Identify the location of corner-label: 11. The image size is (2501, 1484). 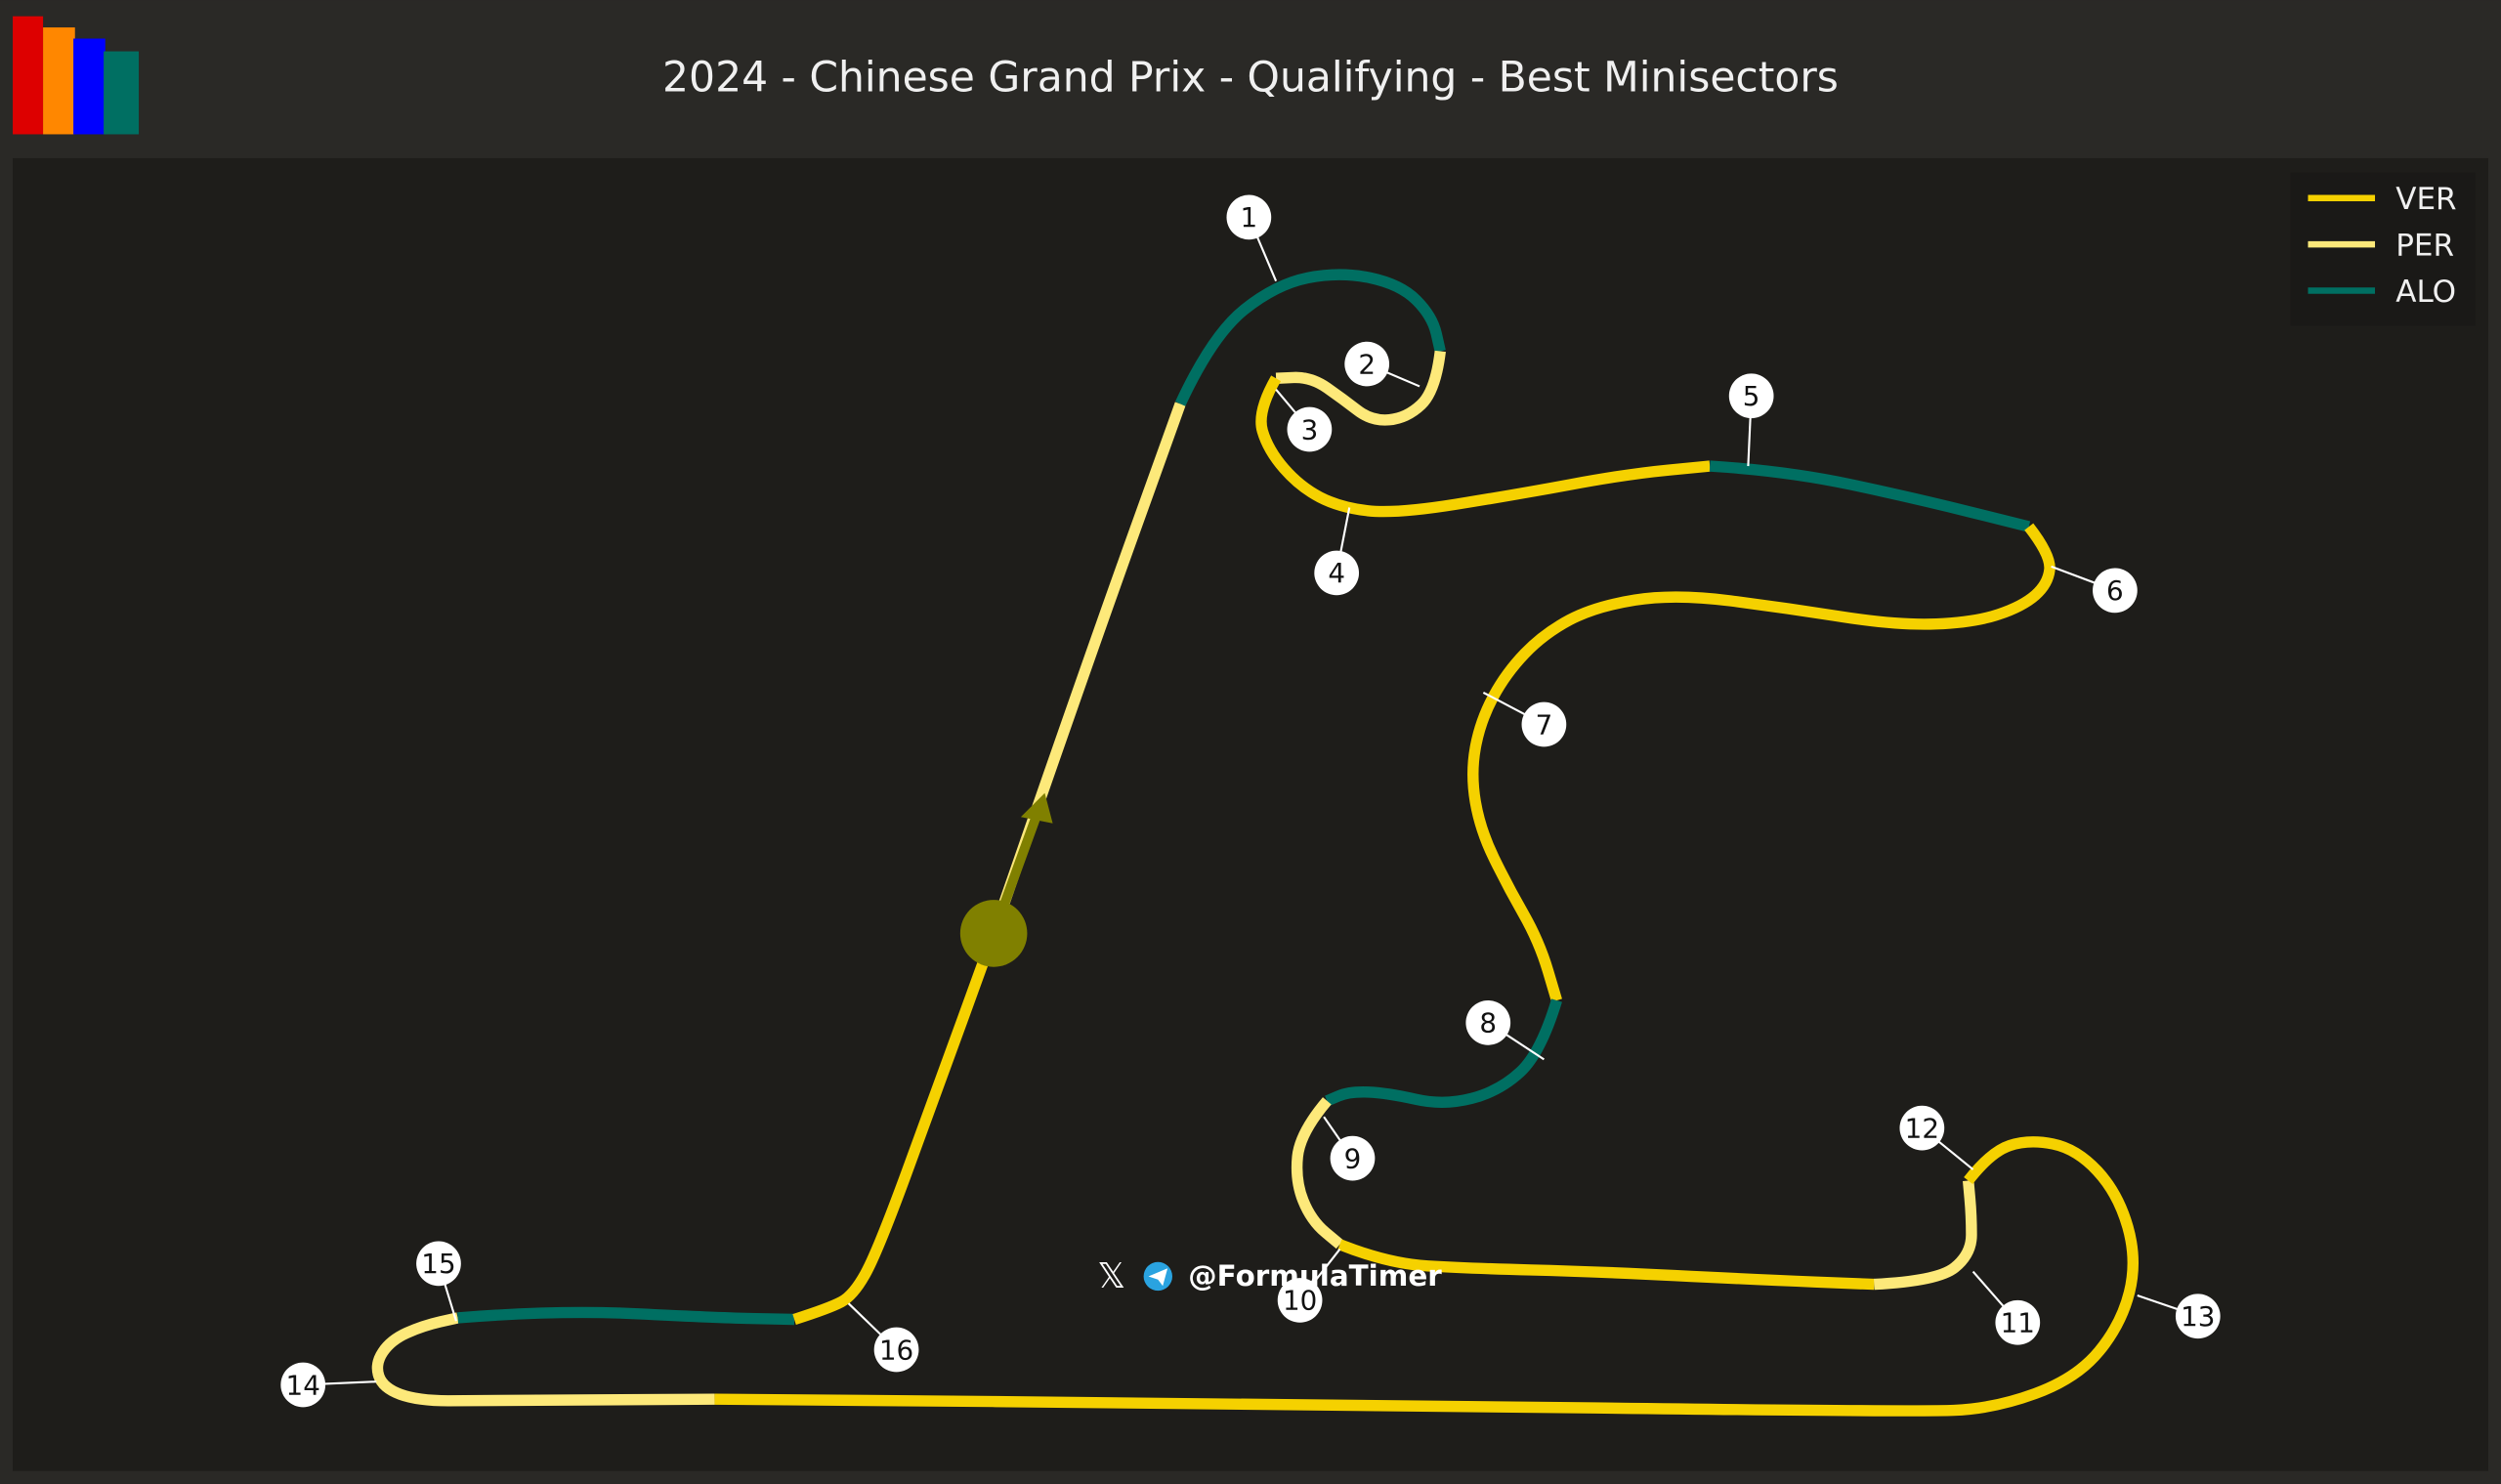
(2018, 1323).